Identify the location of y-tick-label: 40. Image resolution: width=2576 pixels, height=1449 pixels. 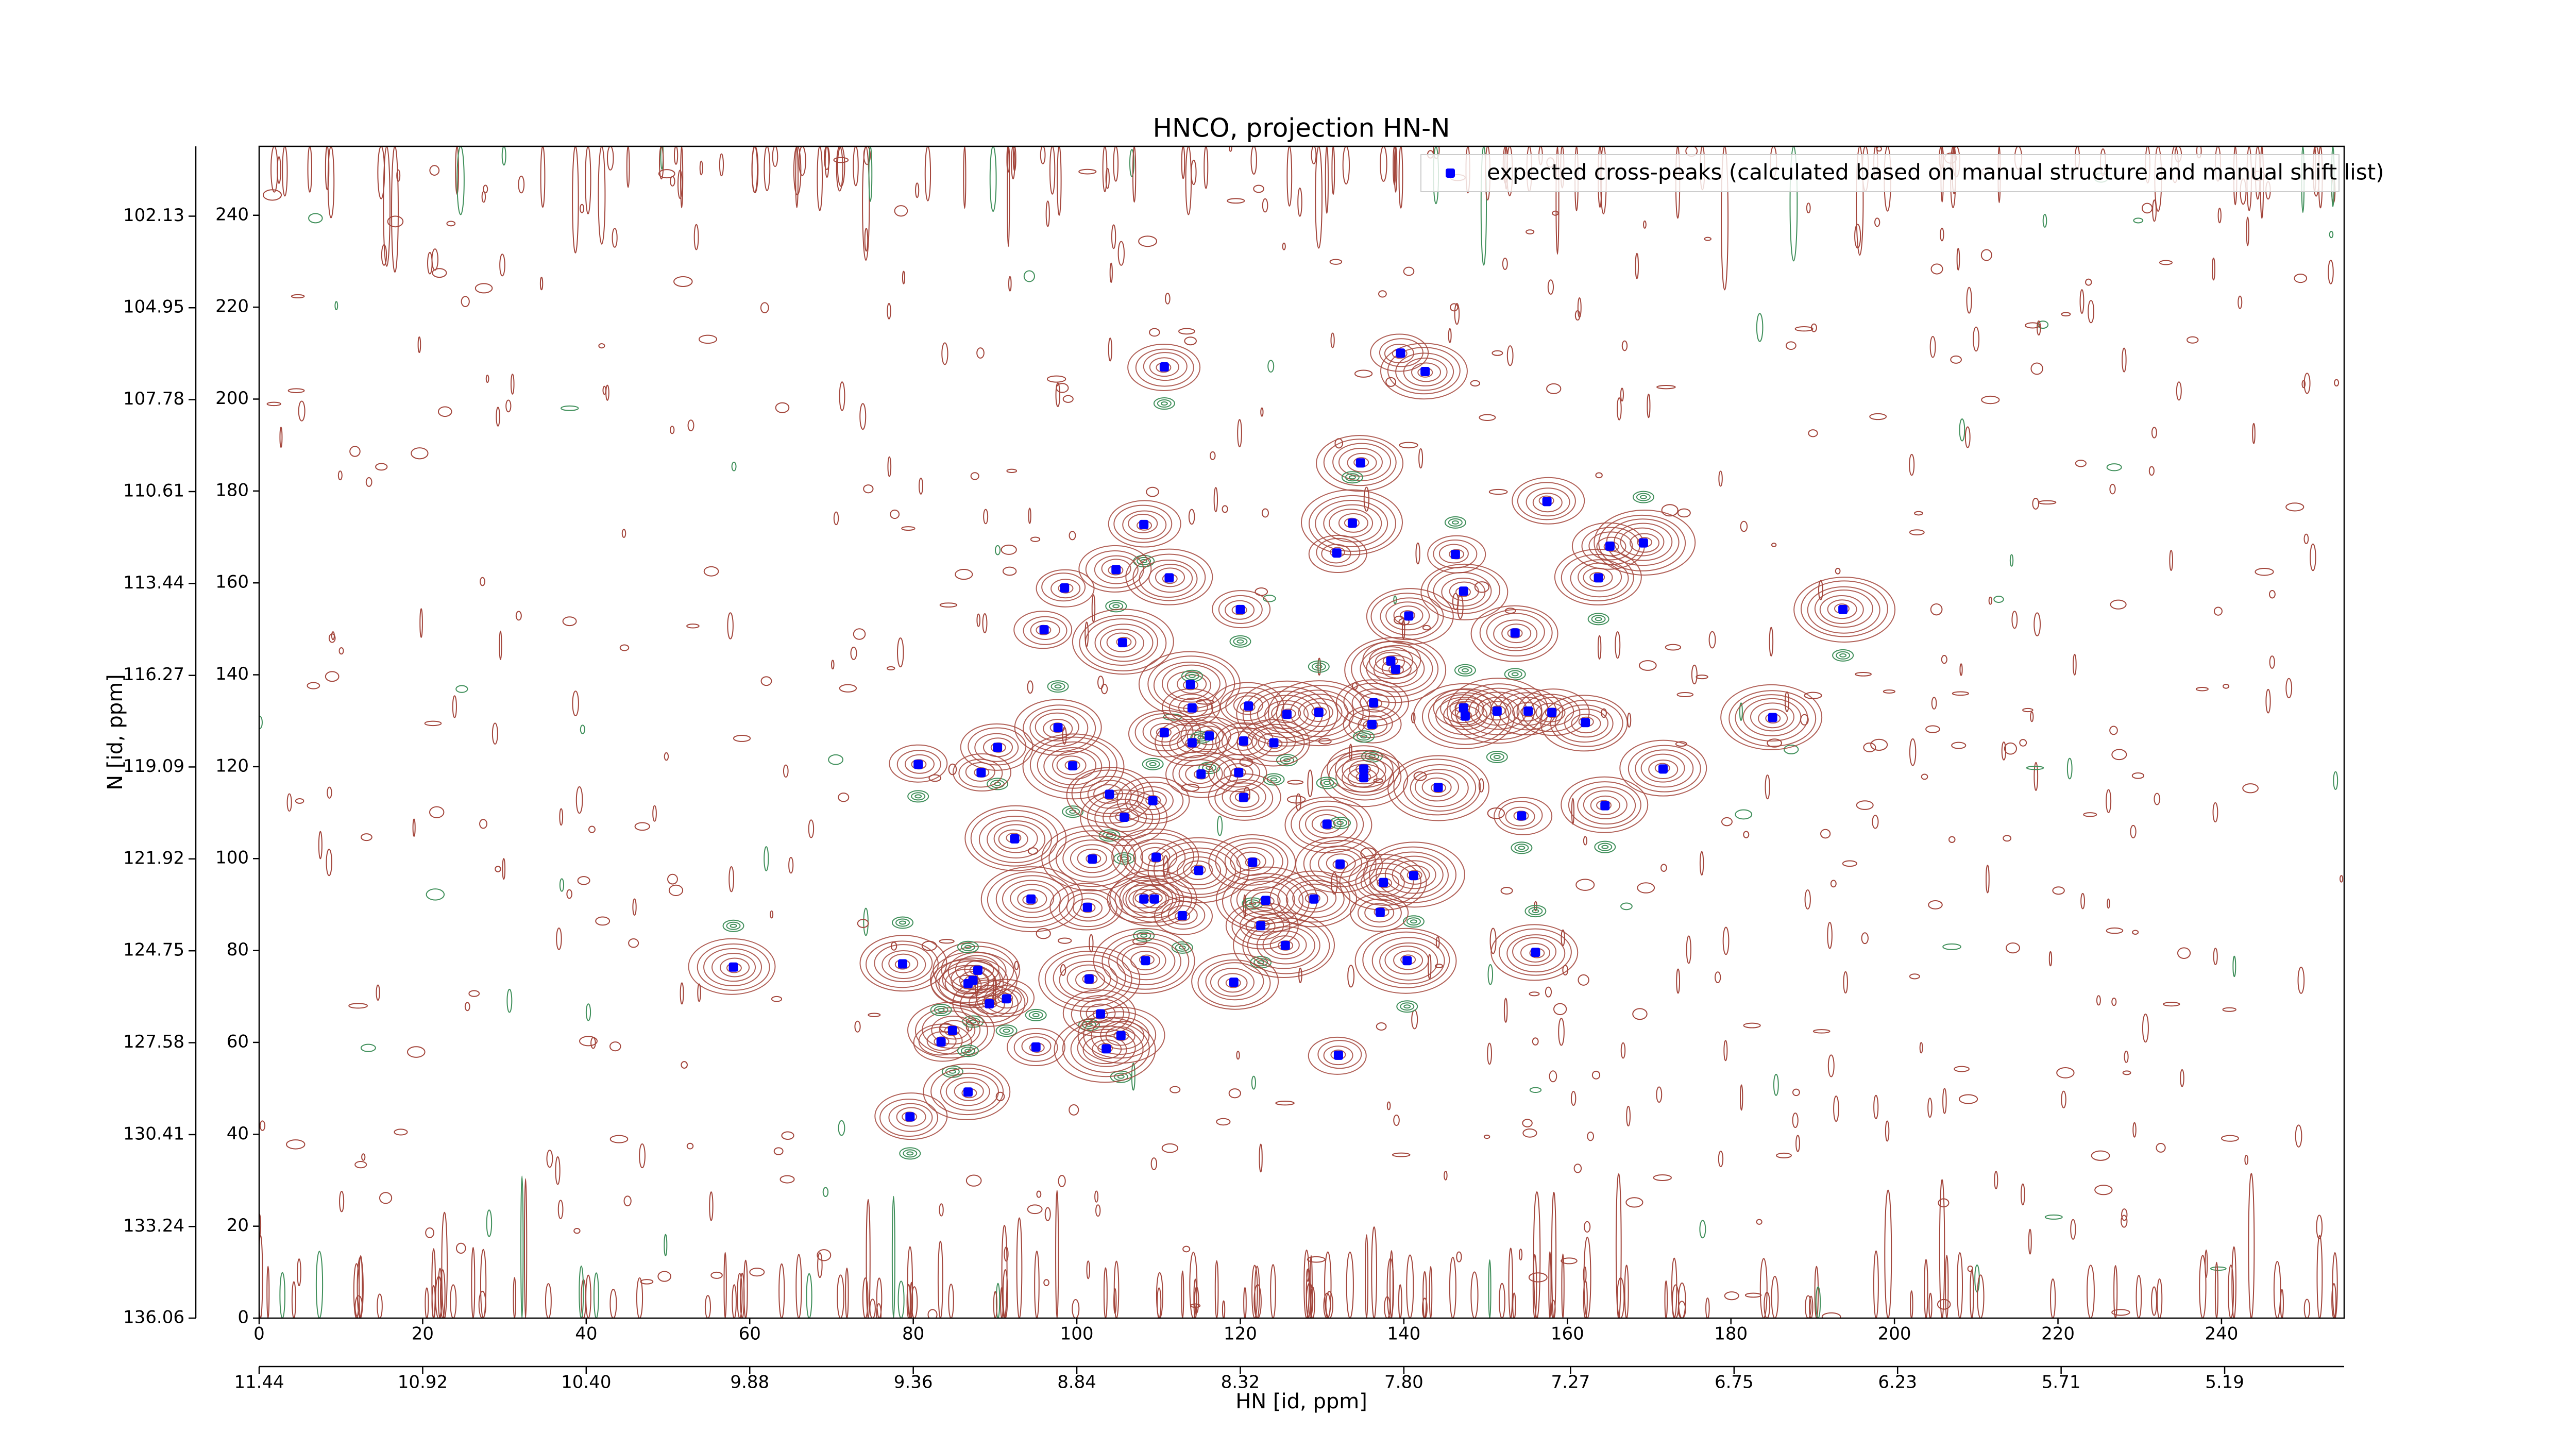
(238, 1133).